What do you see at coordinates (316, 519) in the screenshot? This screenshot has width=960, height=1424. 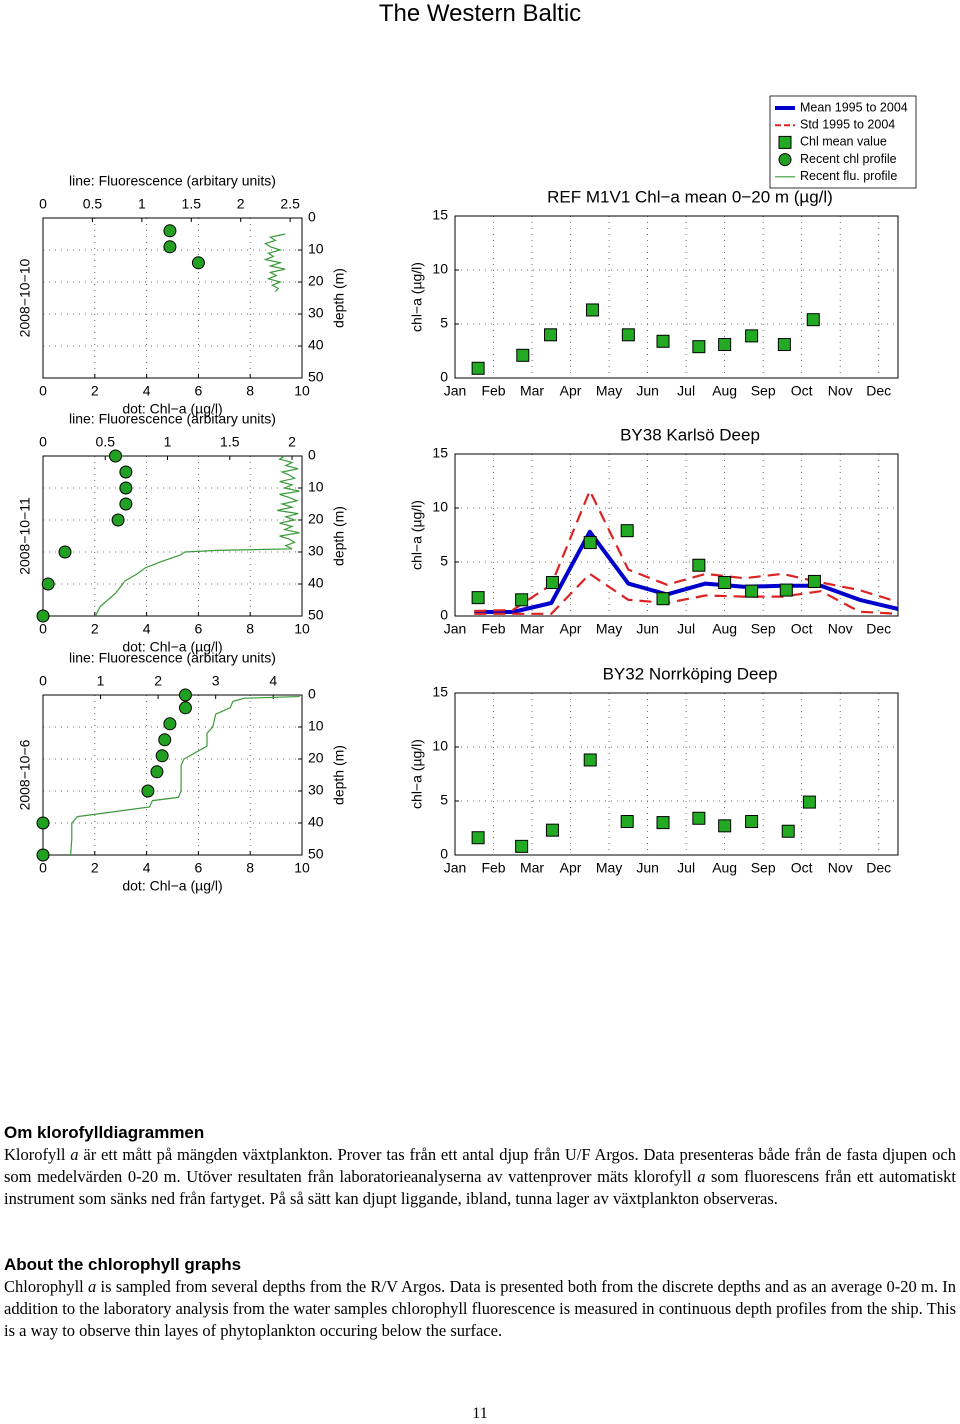 I see `y-tick-label: 20` at bounding box center [316, 519].